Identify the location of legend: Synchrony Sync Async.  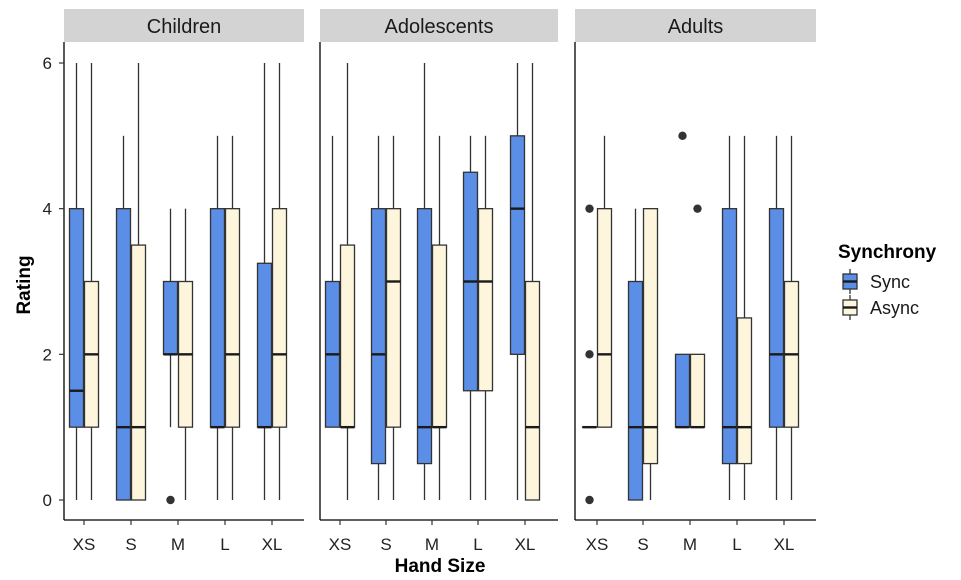
(887, 281).